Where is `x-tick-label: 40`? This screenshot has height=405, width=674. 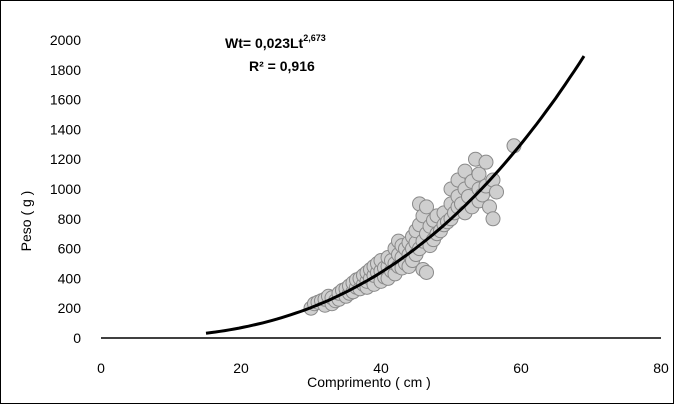 x-tick-label: 40 is located at coordinates (381, 368).